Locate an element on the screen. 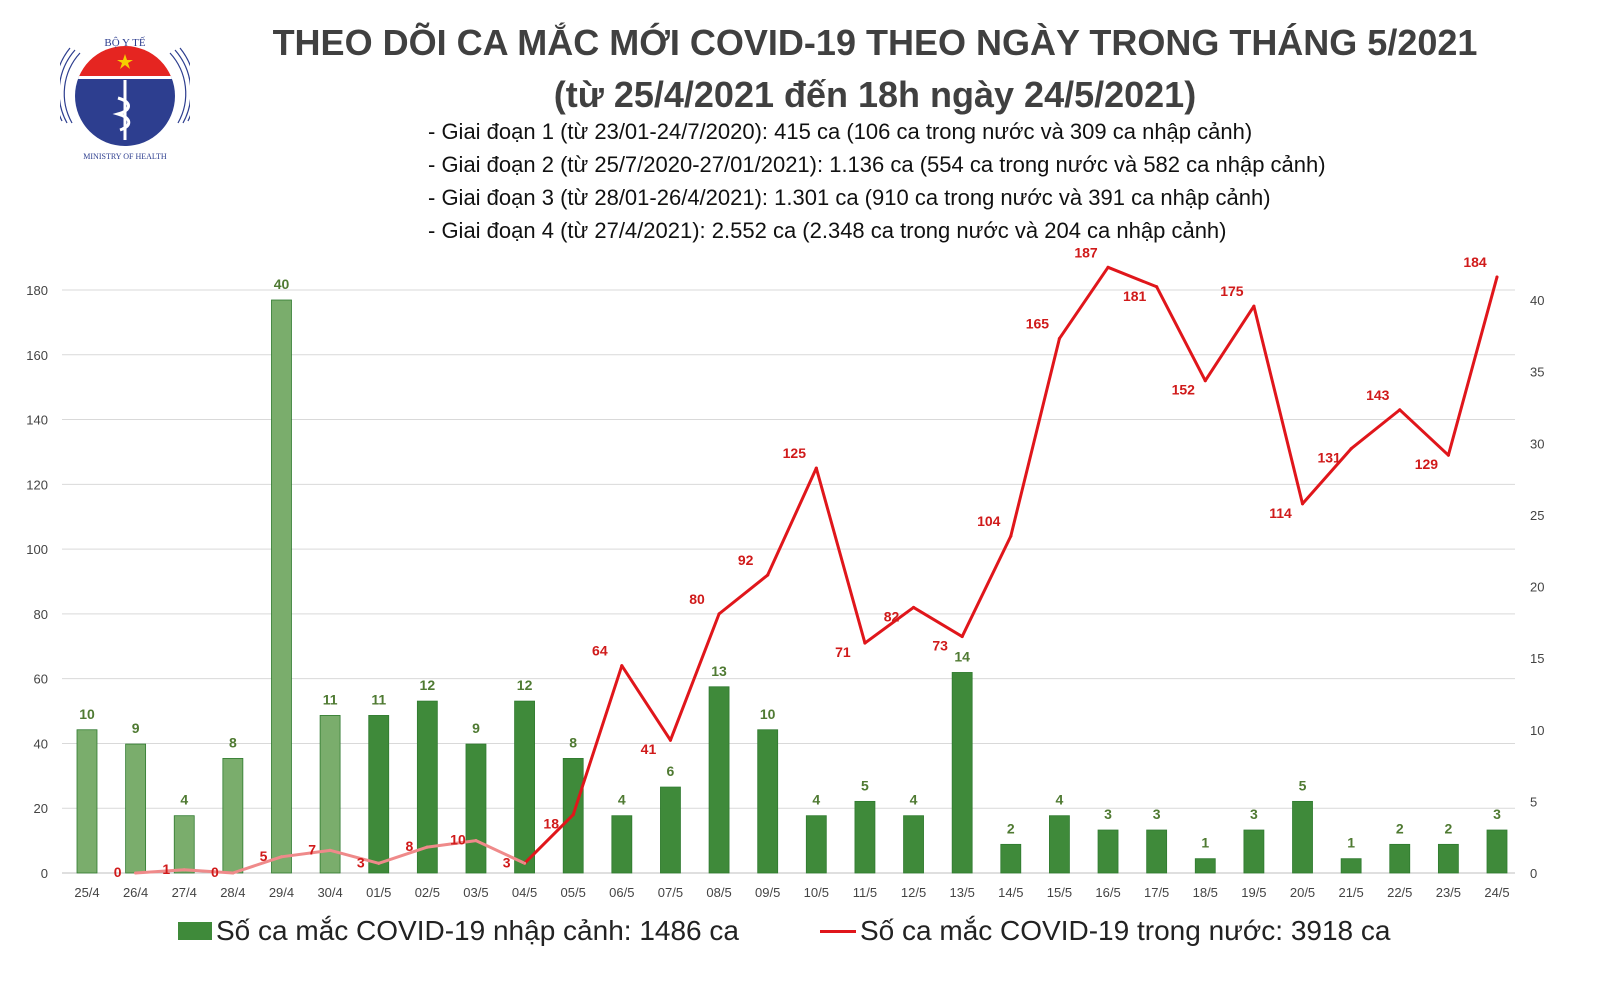  left-axis-tick: 80 is located at coordinates (41, 614).